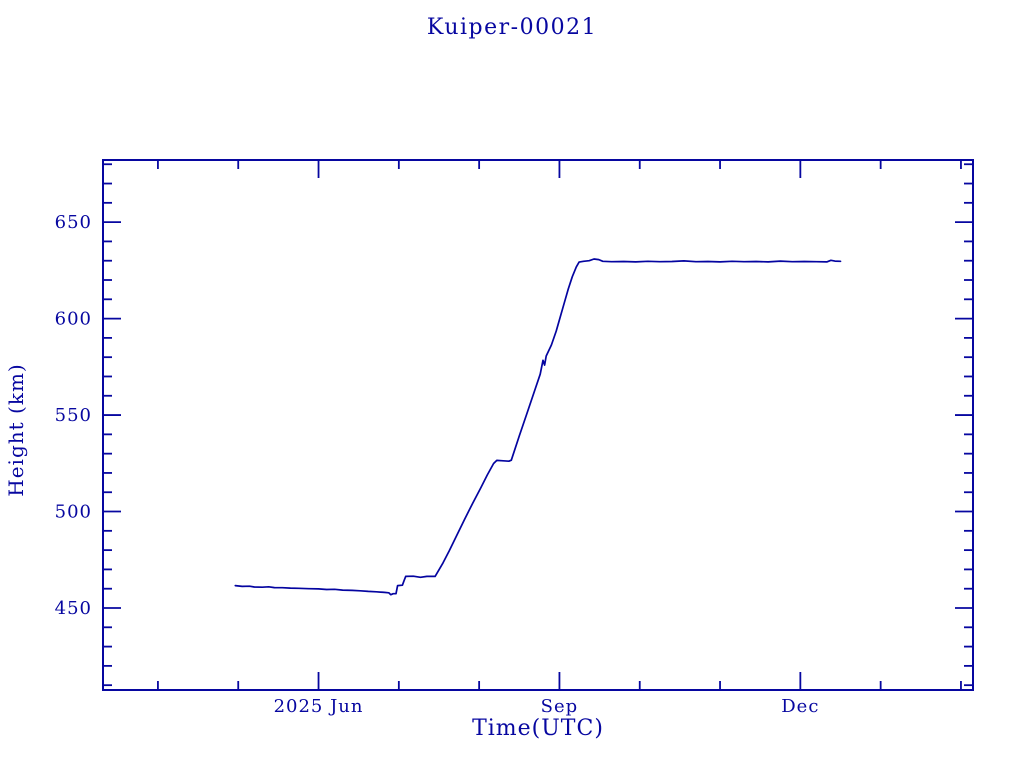  What do you see at coordinates (800, 706) in the screenshot?
I see `x-tick-label: Dec` at bounding box center [800, 706].